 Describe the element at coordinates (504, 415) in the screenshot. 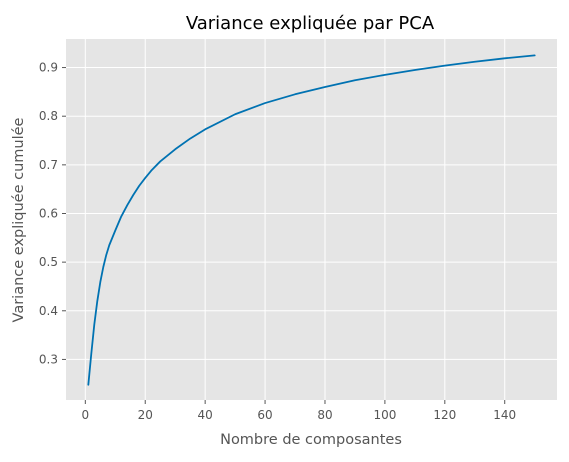

I see `x-tick-label: 140` at that location.